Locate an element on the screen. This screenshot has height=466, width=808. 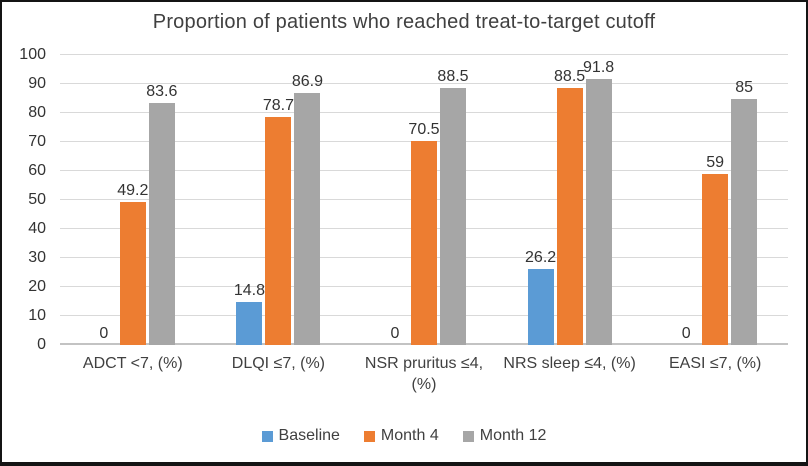
bar-slot-month-12: 91.8 is located at coordinates (599, 200).